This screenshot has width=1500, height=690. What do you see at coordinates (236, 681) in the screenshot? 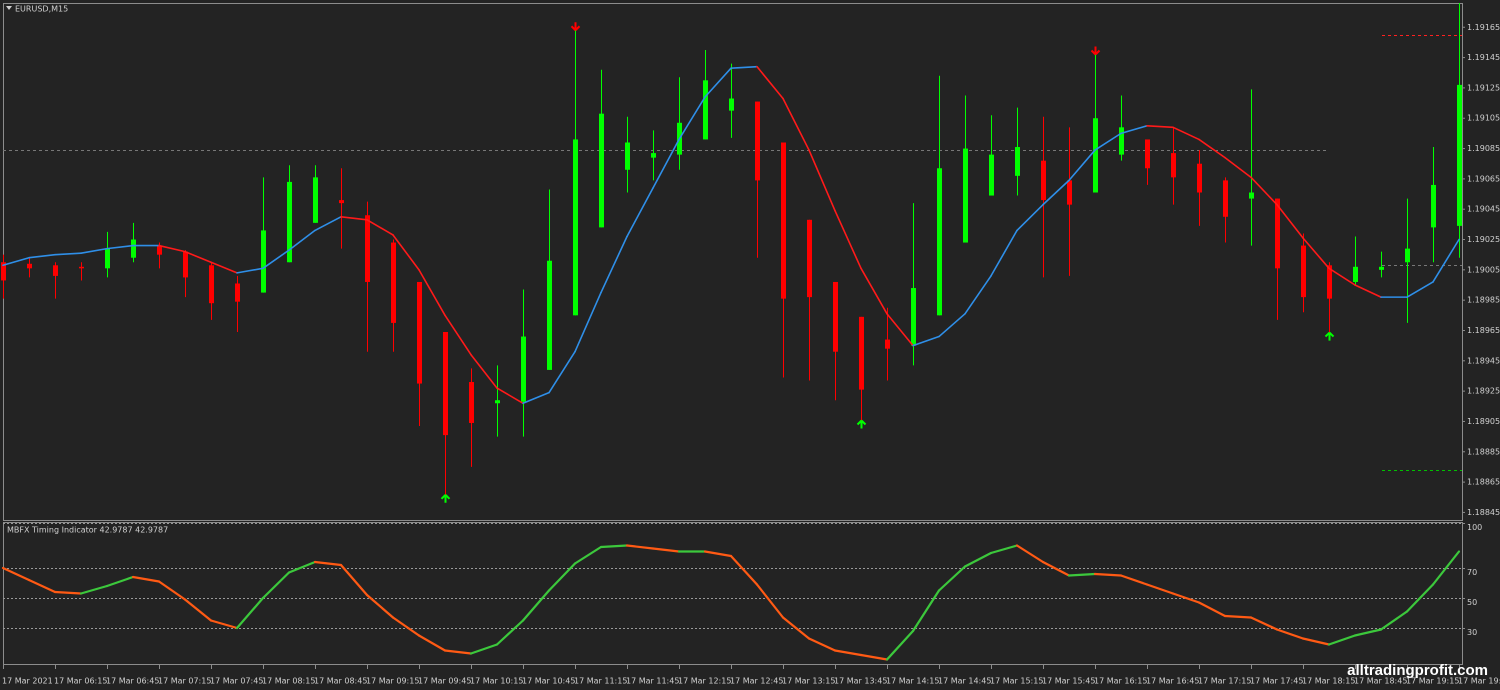
I see `x-tick-label: 17 Mar 07:45` at bounding box center [236, 681].